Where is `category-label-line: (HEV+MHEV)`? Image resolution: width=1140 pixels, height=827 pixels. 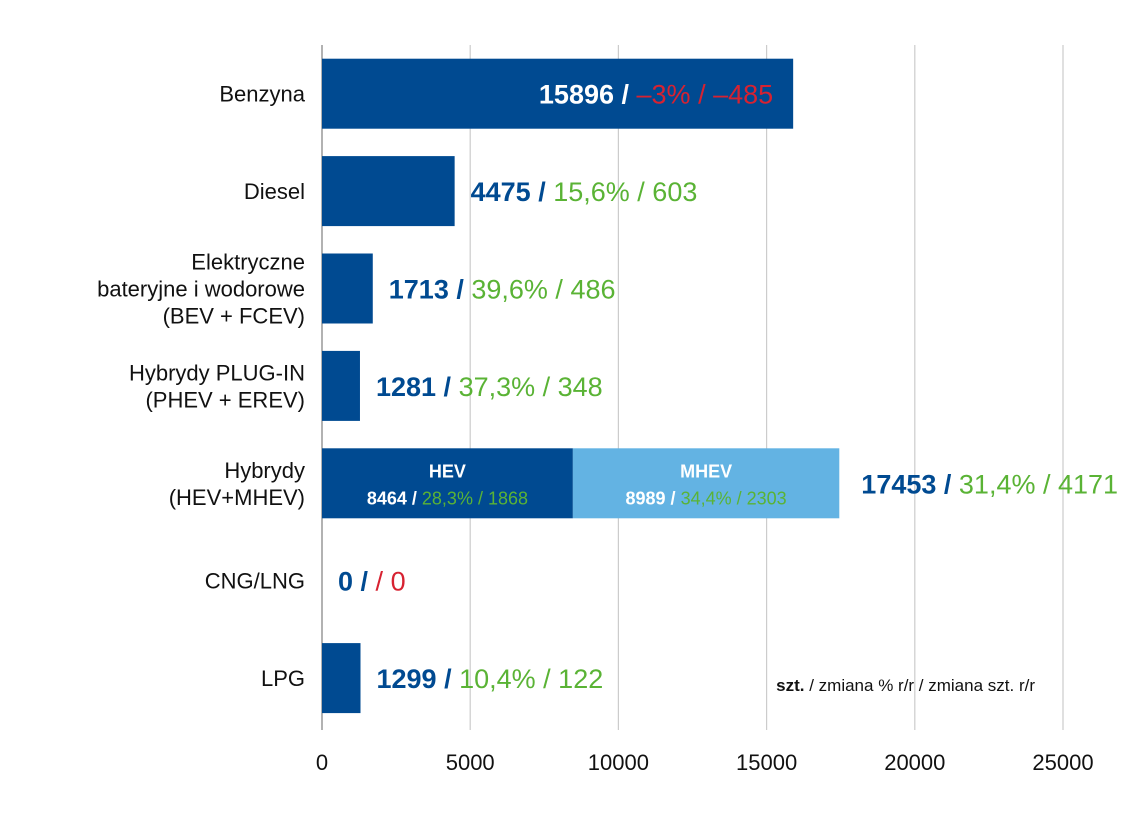
category-label-line: (HEV+MHEV) is located at coordinates (237, 497).